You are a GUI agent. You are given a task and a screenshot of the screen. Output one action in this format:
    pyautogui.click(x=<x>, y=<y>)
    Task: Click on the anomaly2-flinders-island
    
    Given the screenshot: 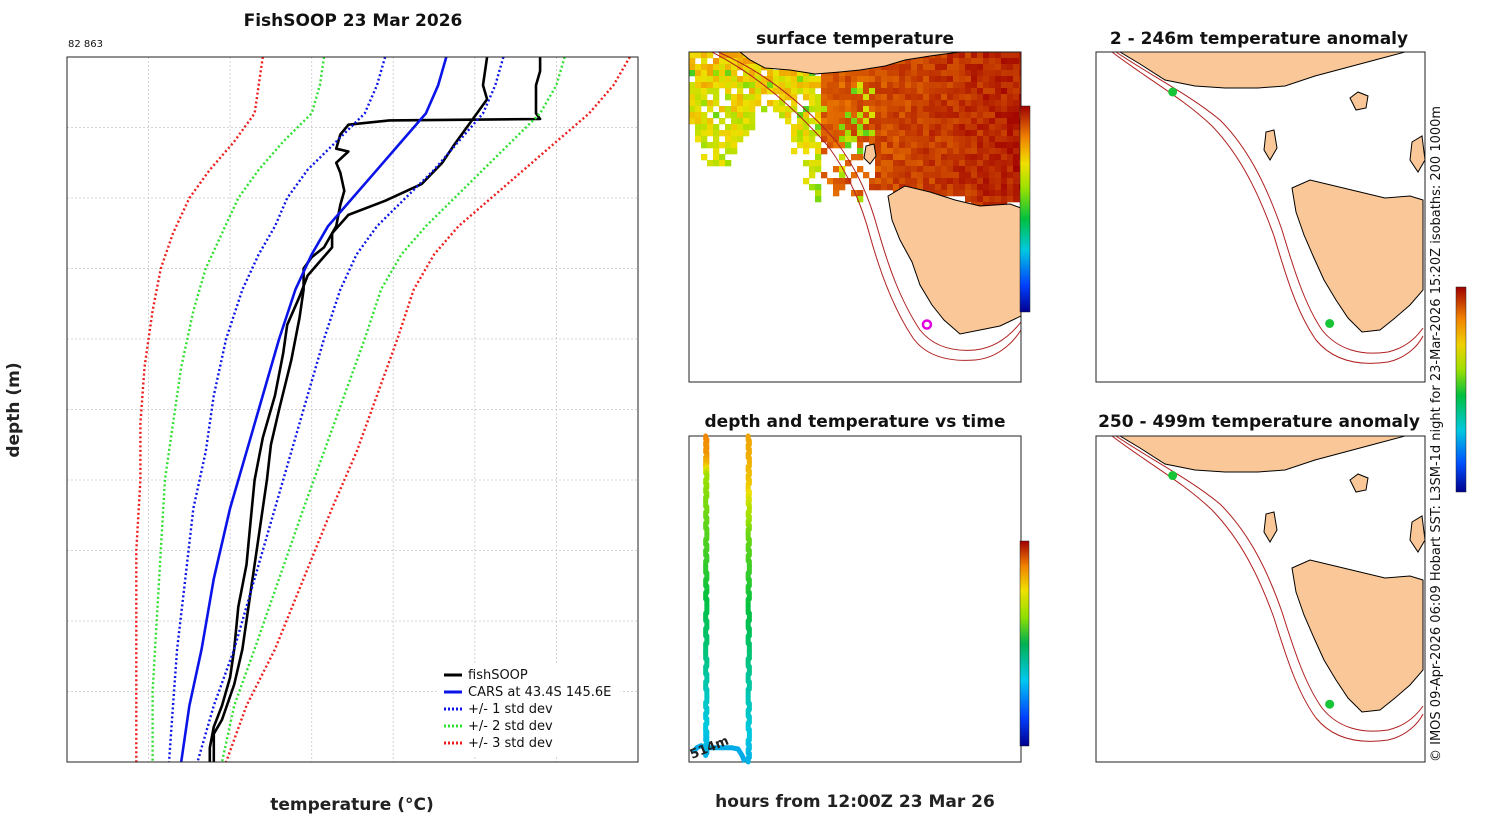 What is the action you would take?
    pyautogui.click(x=1417, y=534)
    